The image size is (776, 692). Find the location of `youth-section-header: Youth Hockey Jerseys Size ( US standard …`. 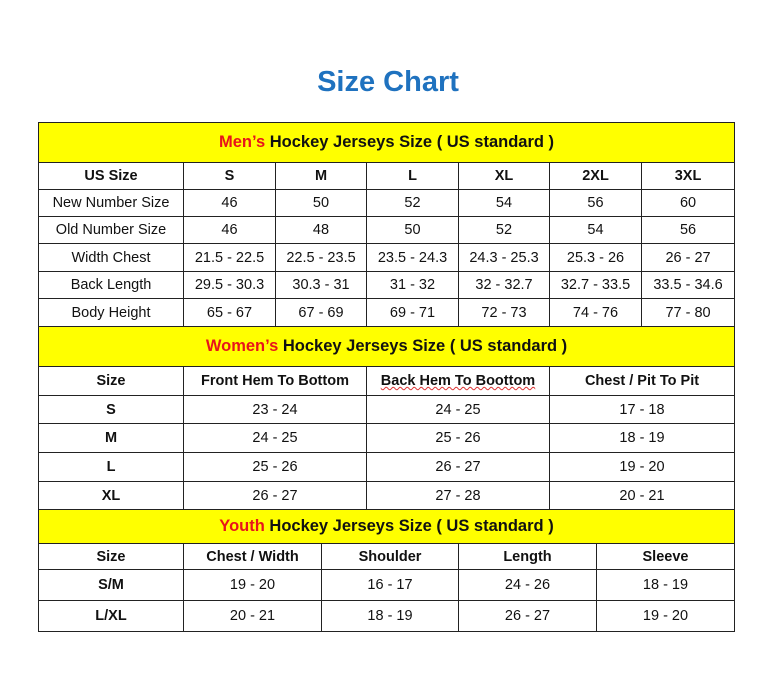

youth-section-header: Youth Hockey Jerseys Size ( US standard … is located at coordinates (386, 526).